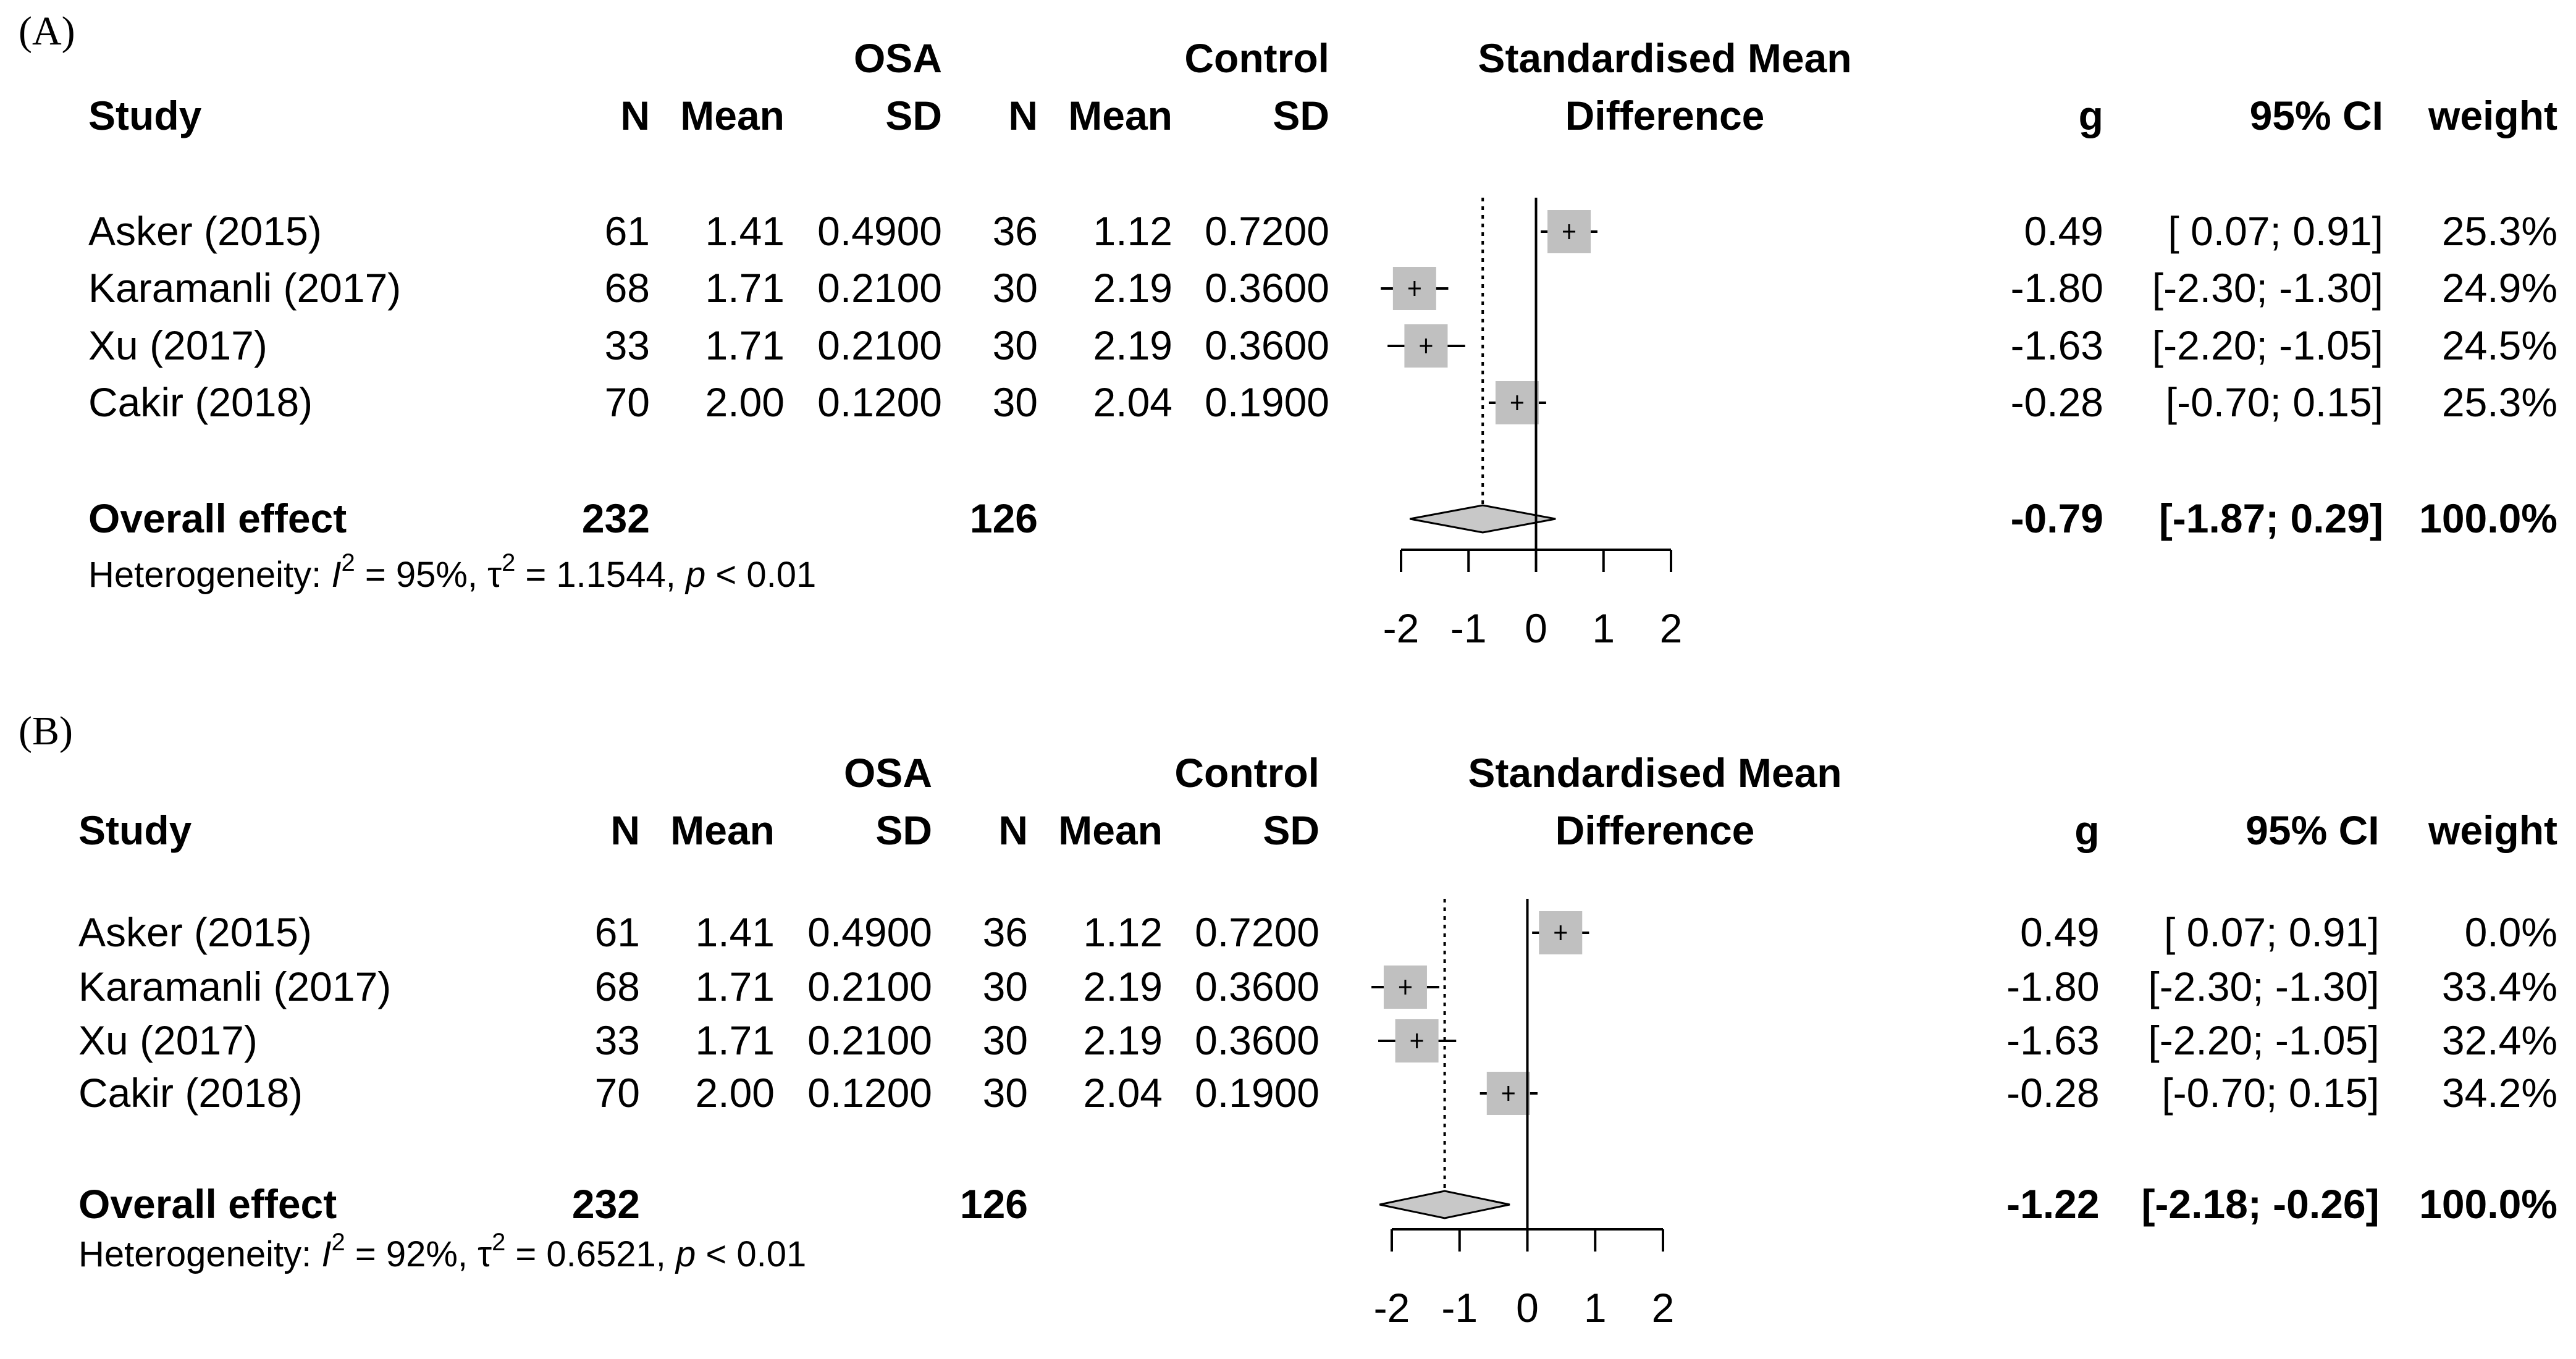 The height and width of the screenshot is (1359, 2576). I want to click on p-value-symbol: p, so click(694, 575).